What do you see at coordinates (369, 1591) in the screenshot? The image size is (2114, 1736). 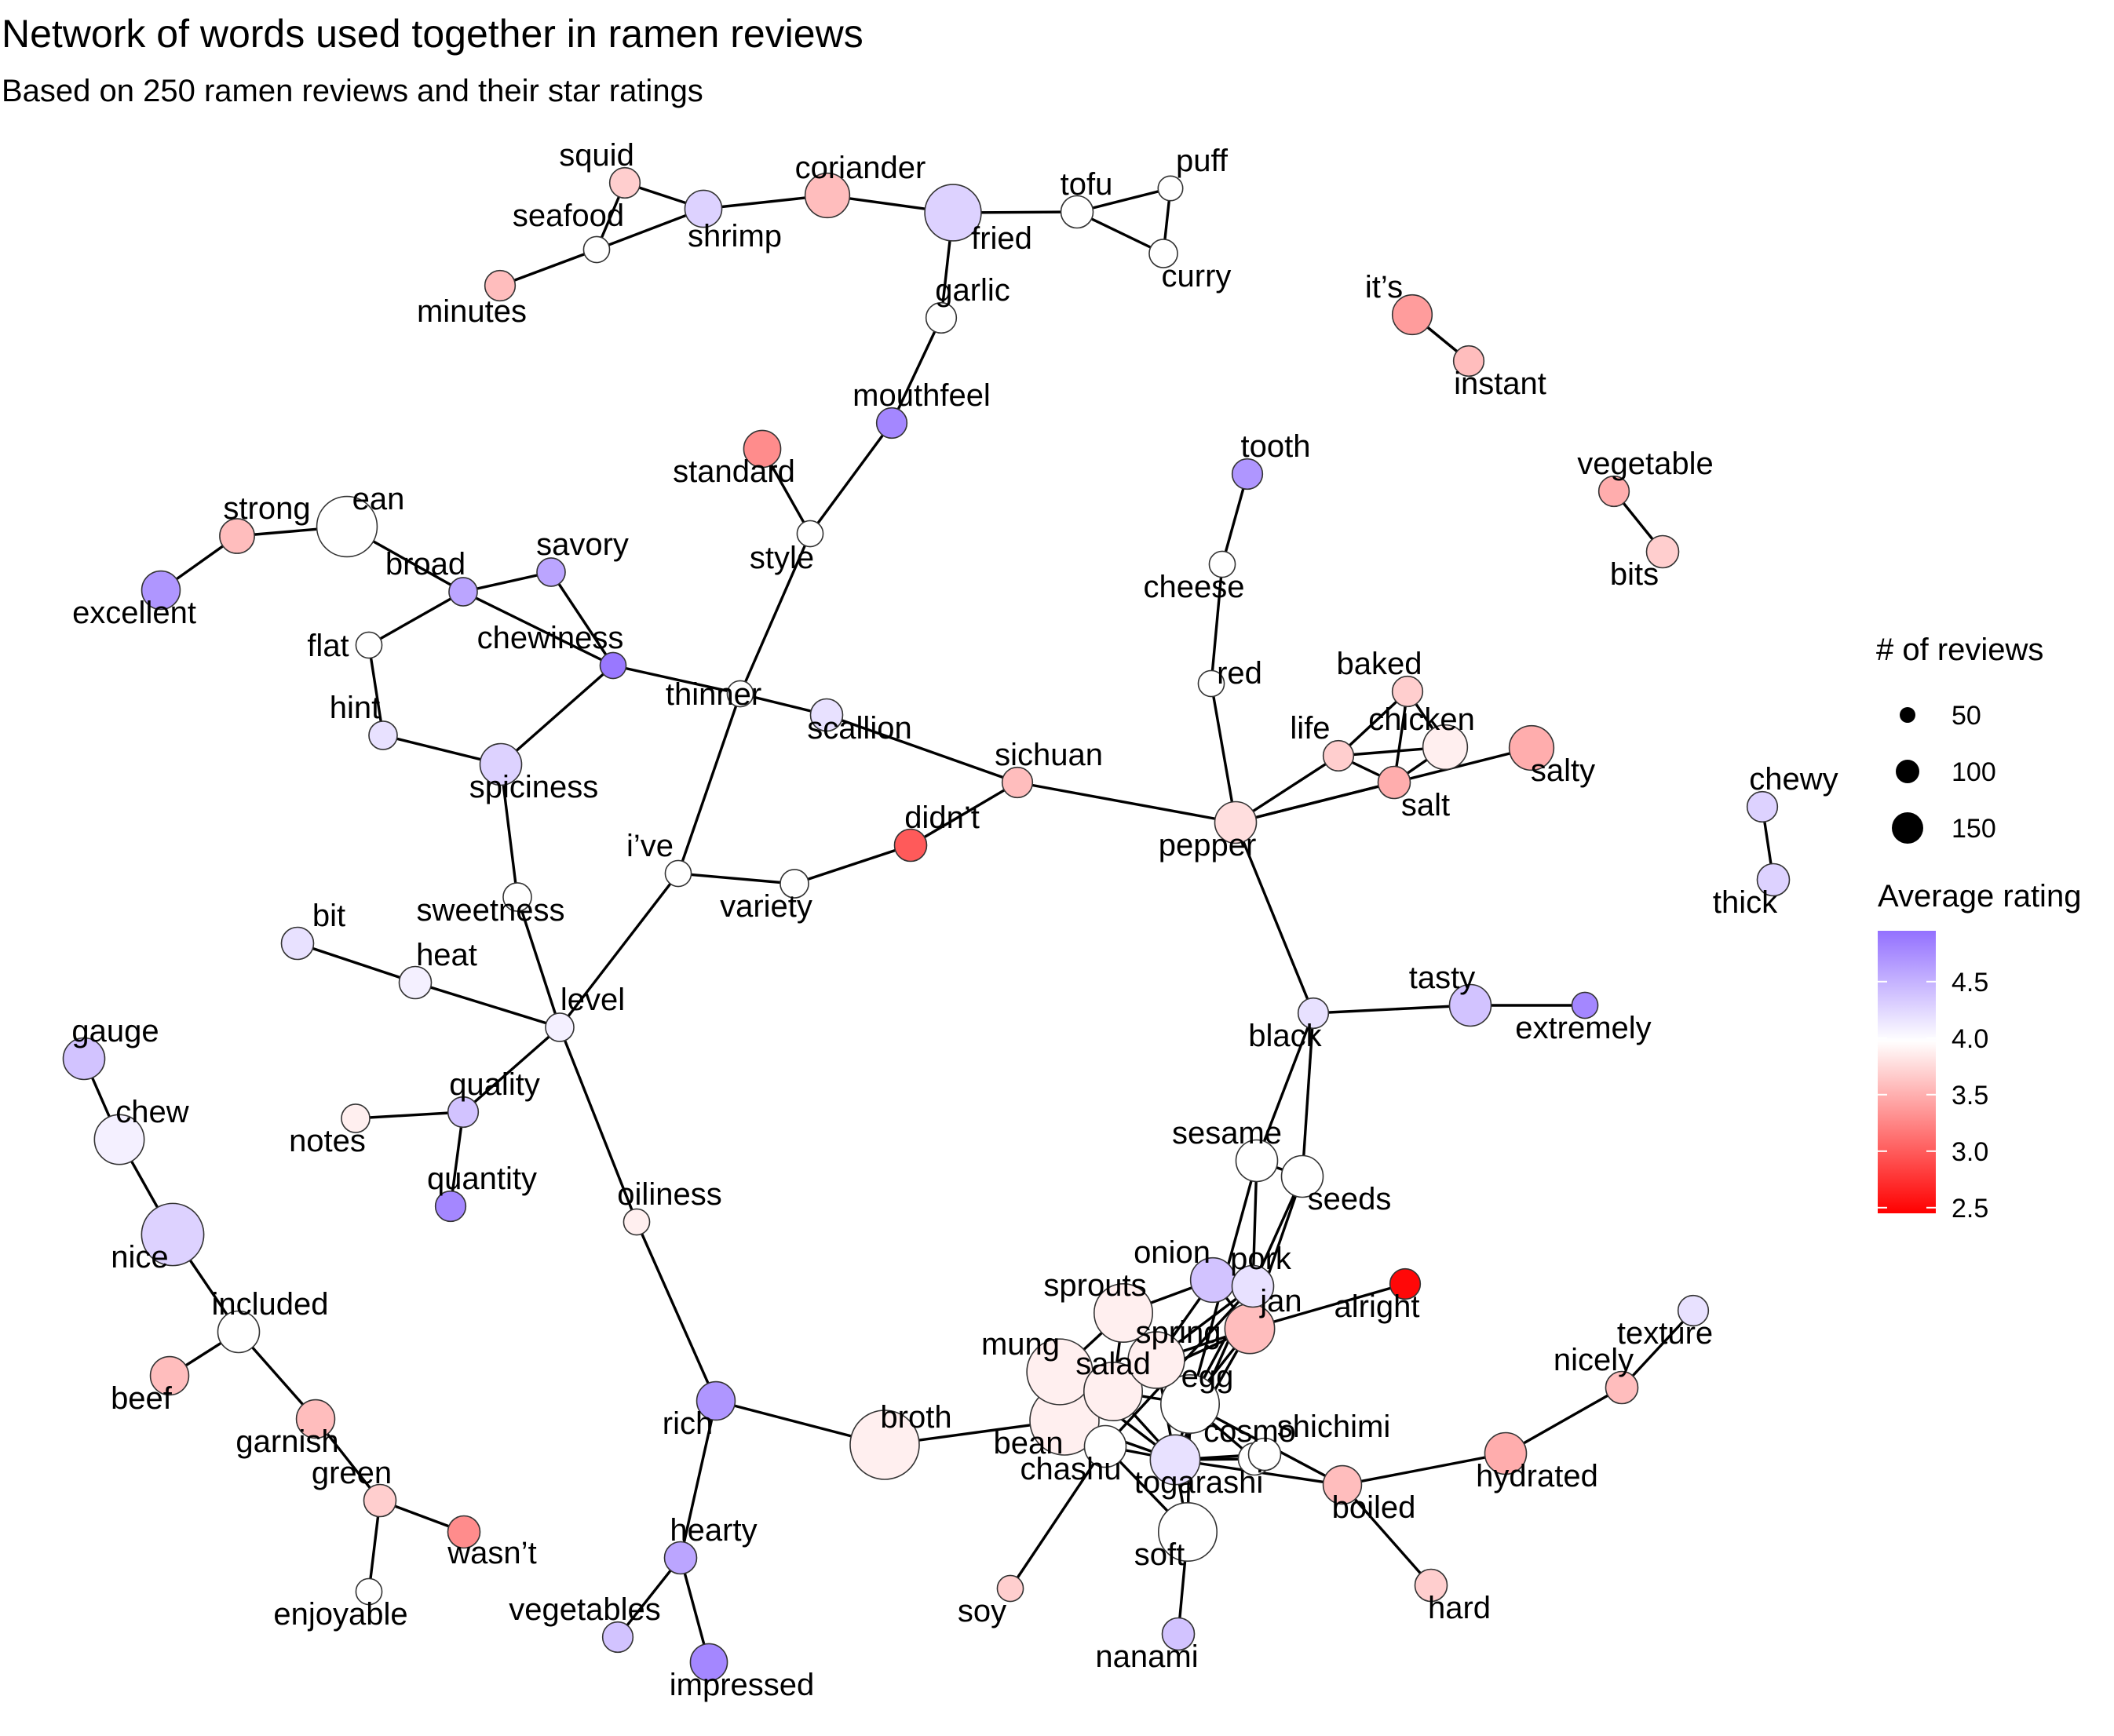 I see `node-enjoyable` at bounding box center [369, 1591].